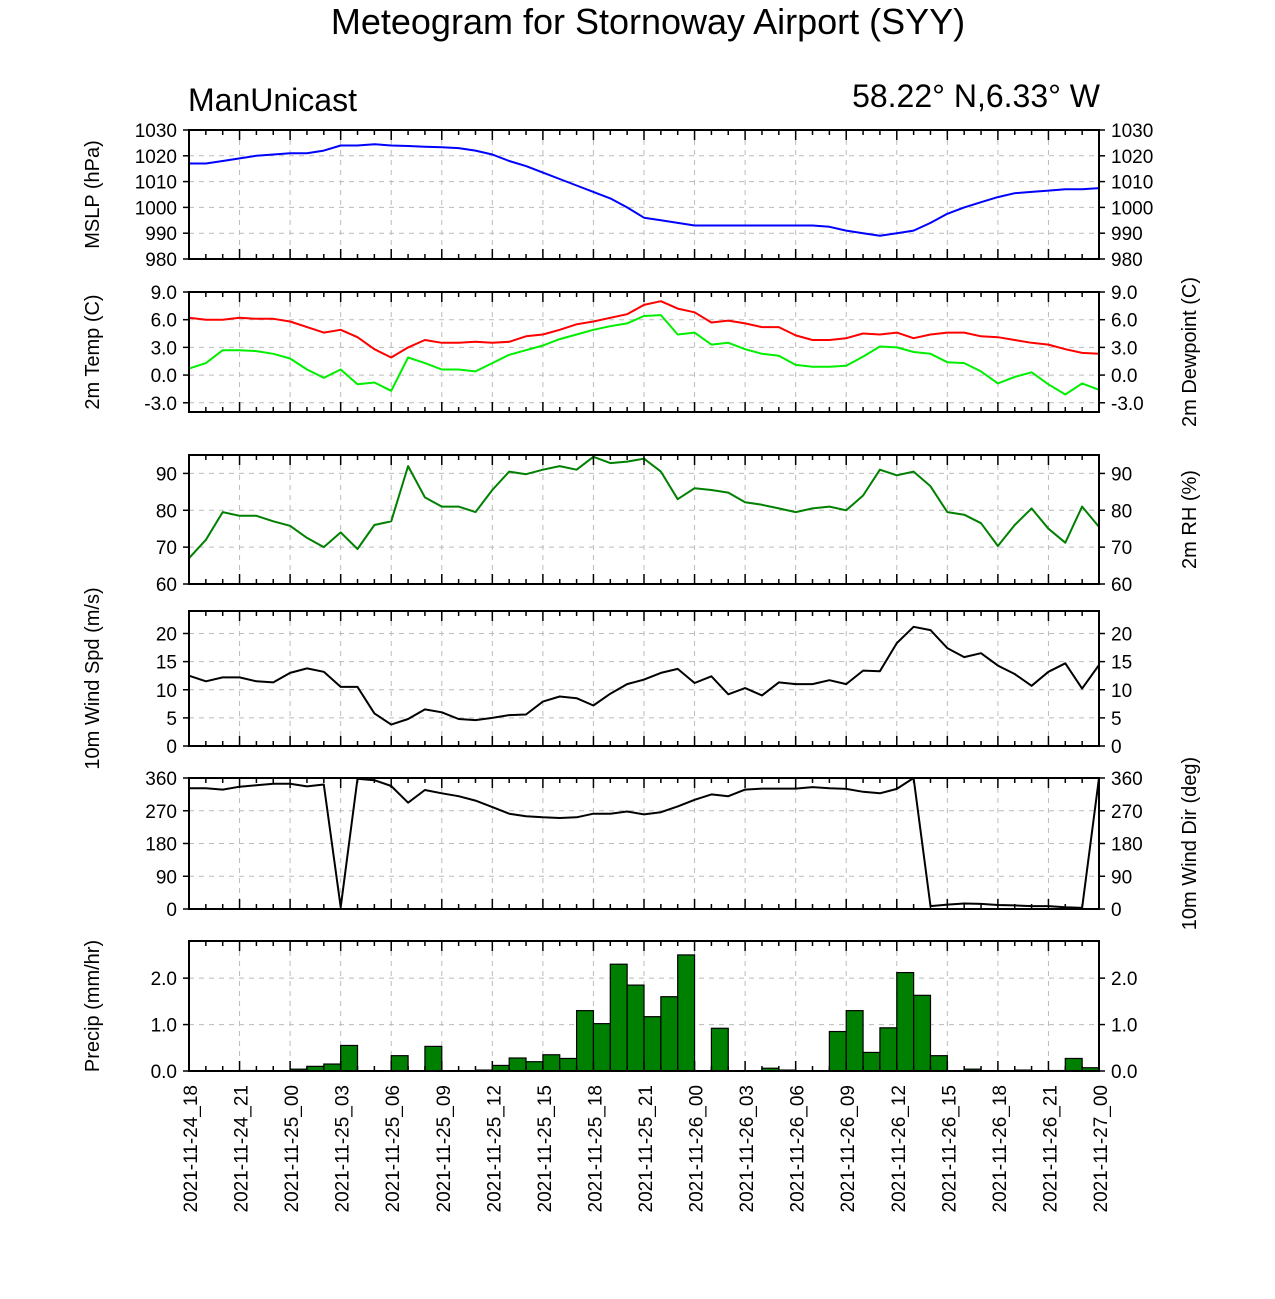  What do you see at coordinates (1127, 845) in the screenshot?
I see `y-tick-label-right: 180` at bounding box center [1127, 845].